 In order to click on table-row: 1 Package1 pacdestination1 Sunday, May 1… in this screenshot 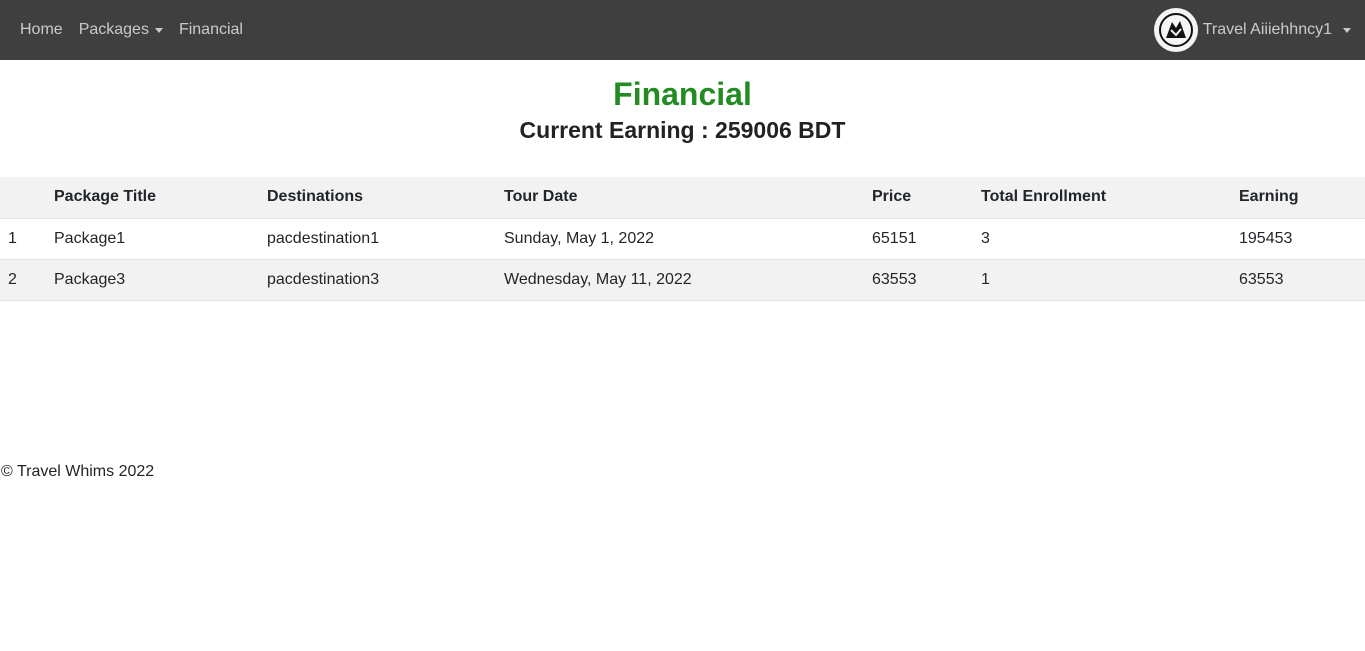, I will do `click(682, 239)`.